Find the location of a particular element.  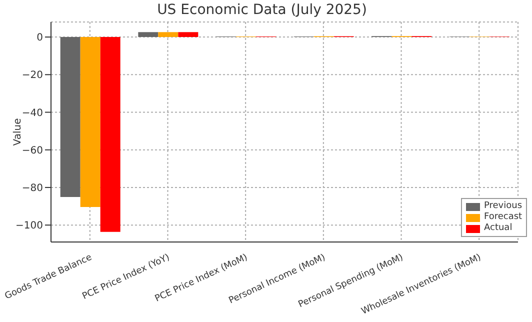

y-tick-label: −40 is located at coordinates (32, 113).